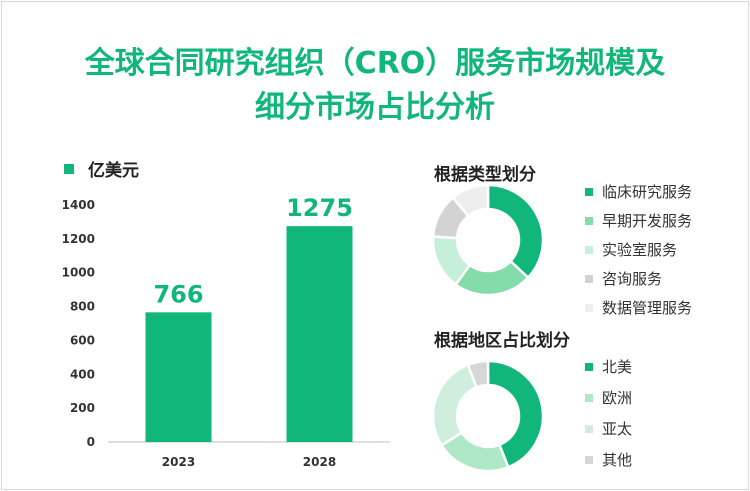 This screenshot has height=491, width=750. I want to click on legend-item: 亚太, so click(608, 428).